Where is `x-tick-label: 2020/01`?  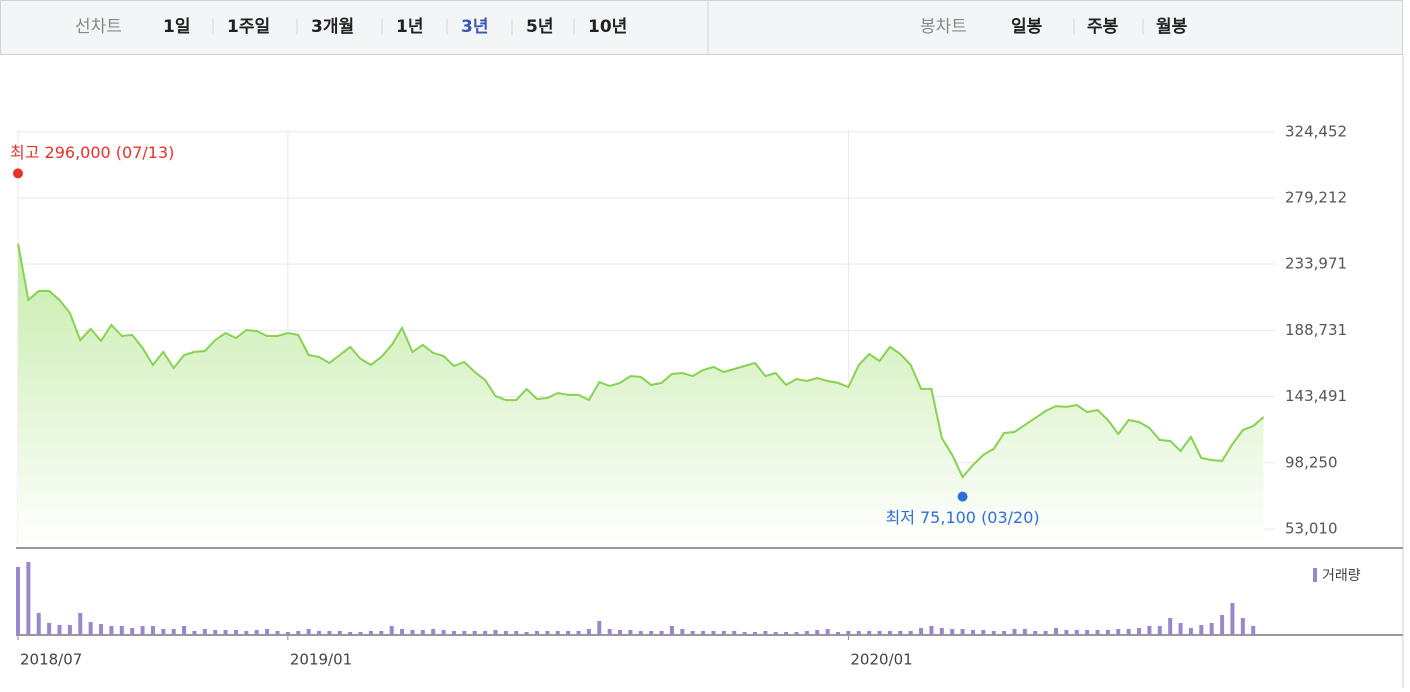 x-tick-label: 2020/01 is located at coordinates (881, 660).